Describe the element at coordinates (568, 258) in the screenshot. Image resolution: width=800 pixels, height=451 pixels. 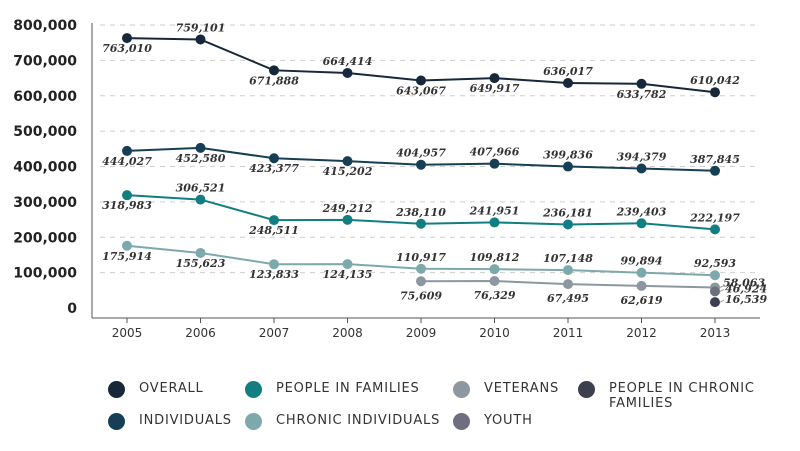
I see `data-label-chronic-individuals: 107,148` at that location.